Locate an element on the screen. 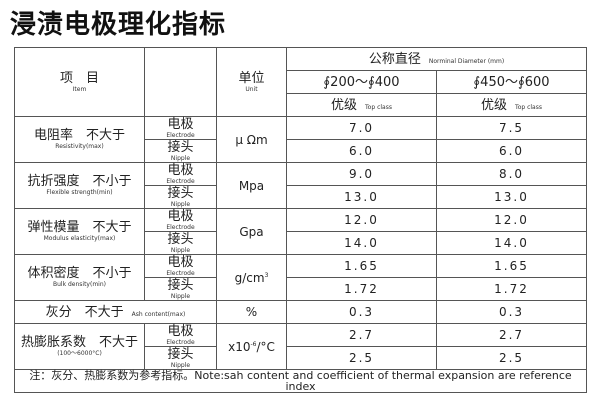  table-row: 接头 Nipple 2.5 2.5 is located at coordinates (301, 358).